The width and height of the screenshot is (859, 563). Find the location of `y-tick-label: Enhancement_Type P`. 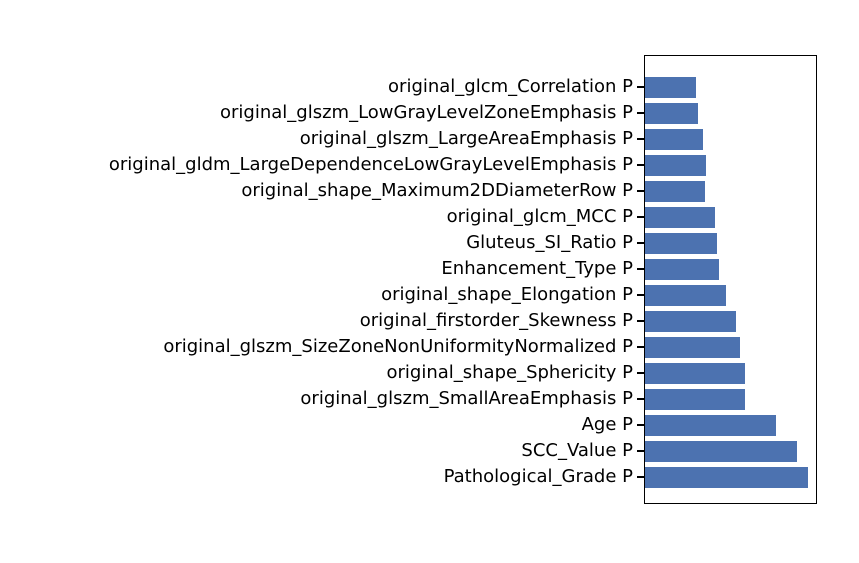

y-tick-label: Enhancement_Type P is located at coordinates (537, 269).